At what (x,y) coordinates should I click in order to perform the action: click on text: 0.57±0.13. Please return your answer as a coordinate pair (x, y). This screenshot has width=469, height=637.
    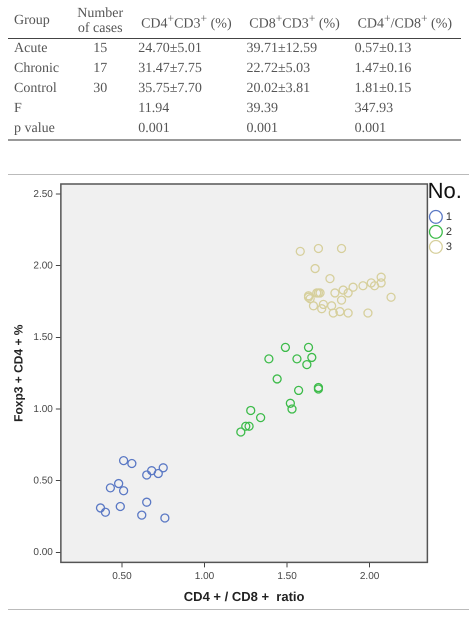
    Looking at the image, I should click on (383, 48).